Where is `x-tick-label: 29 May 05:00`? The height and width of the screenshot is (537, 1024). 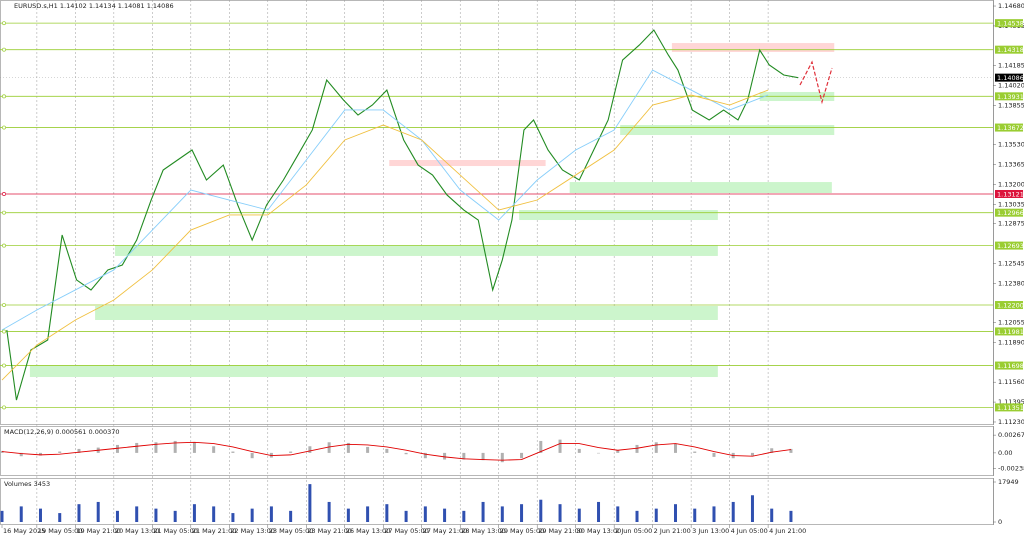 x-tick-label: 29 May 05:00 is located at coordinates (522, 531).